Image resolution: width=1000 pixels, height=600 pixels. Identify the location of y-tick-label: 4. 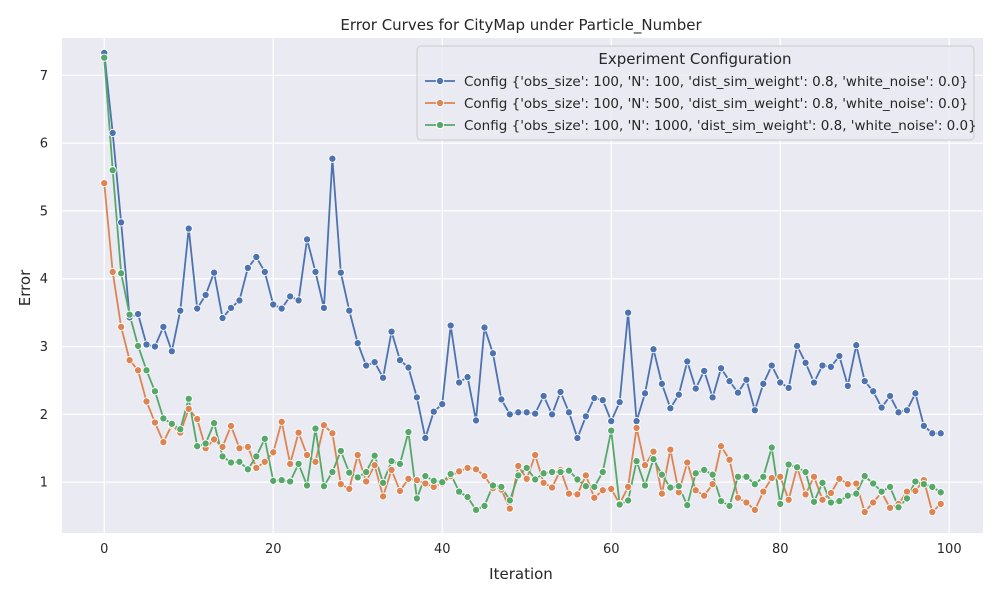
(44, 279).